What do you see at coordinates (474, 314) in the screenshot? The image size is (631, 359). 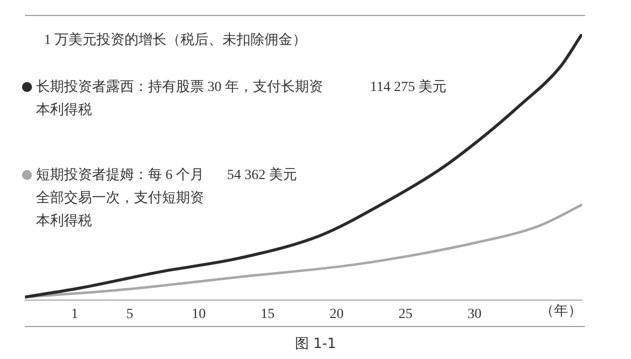 I see `x-tick-label: 30` at bounding box center [474, 314].